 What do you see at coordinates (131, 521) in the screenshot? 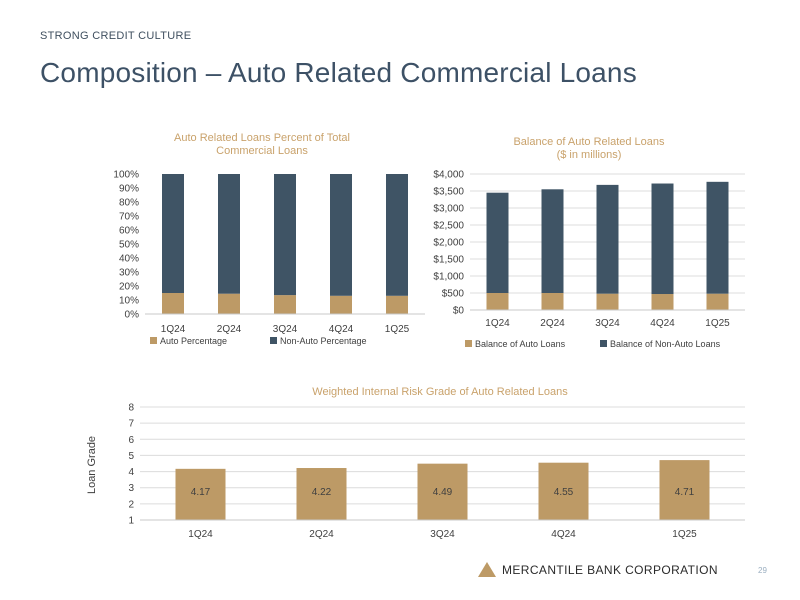
I see `y-tick-label: 1` at bounding box center [131, 521].